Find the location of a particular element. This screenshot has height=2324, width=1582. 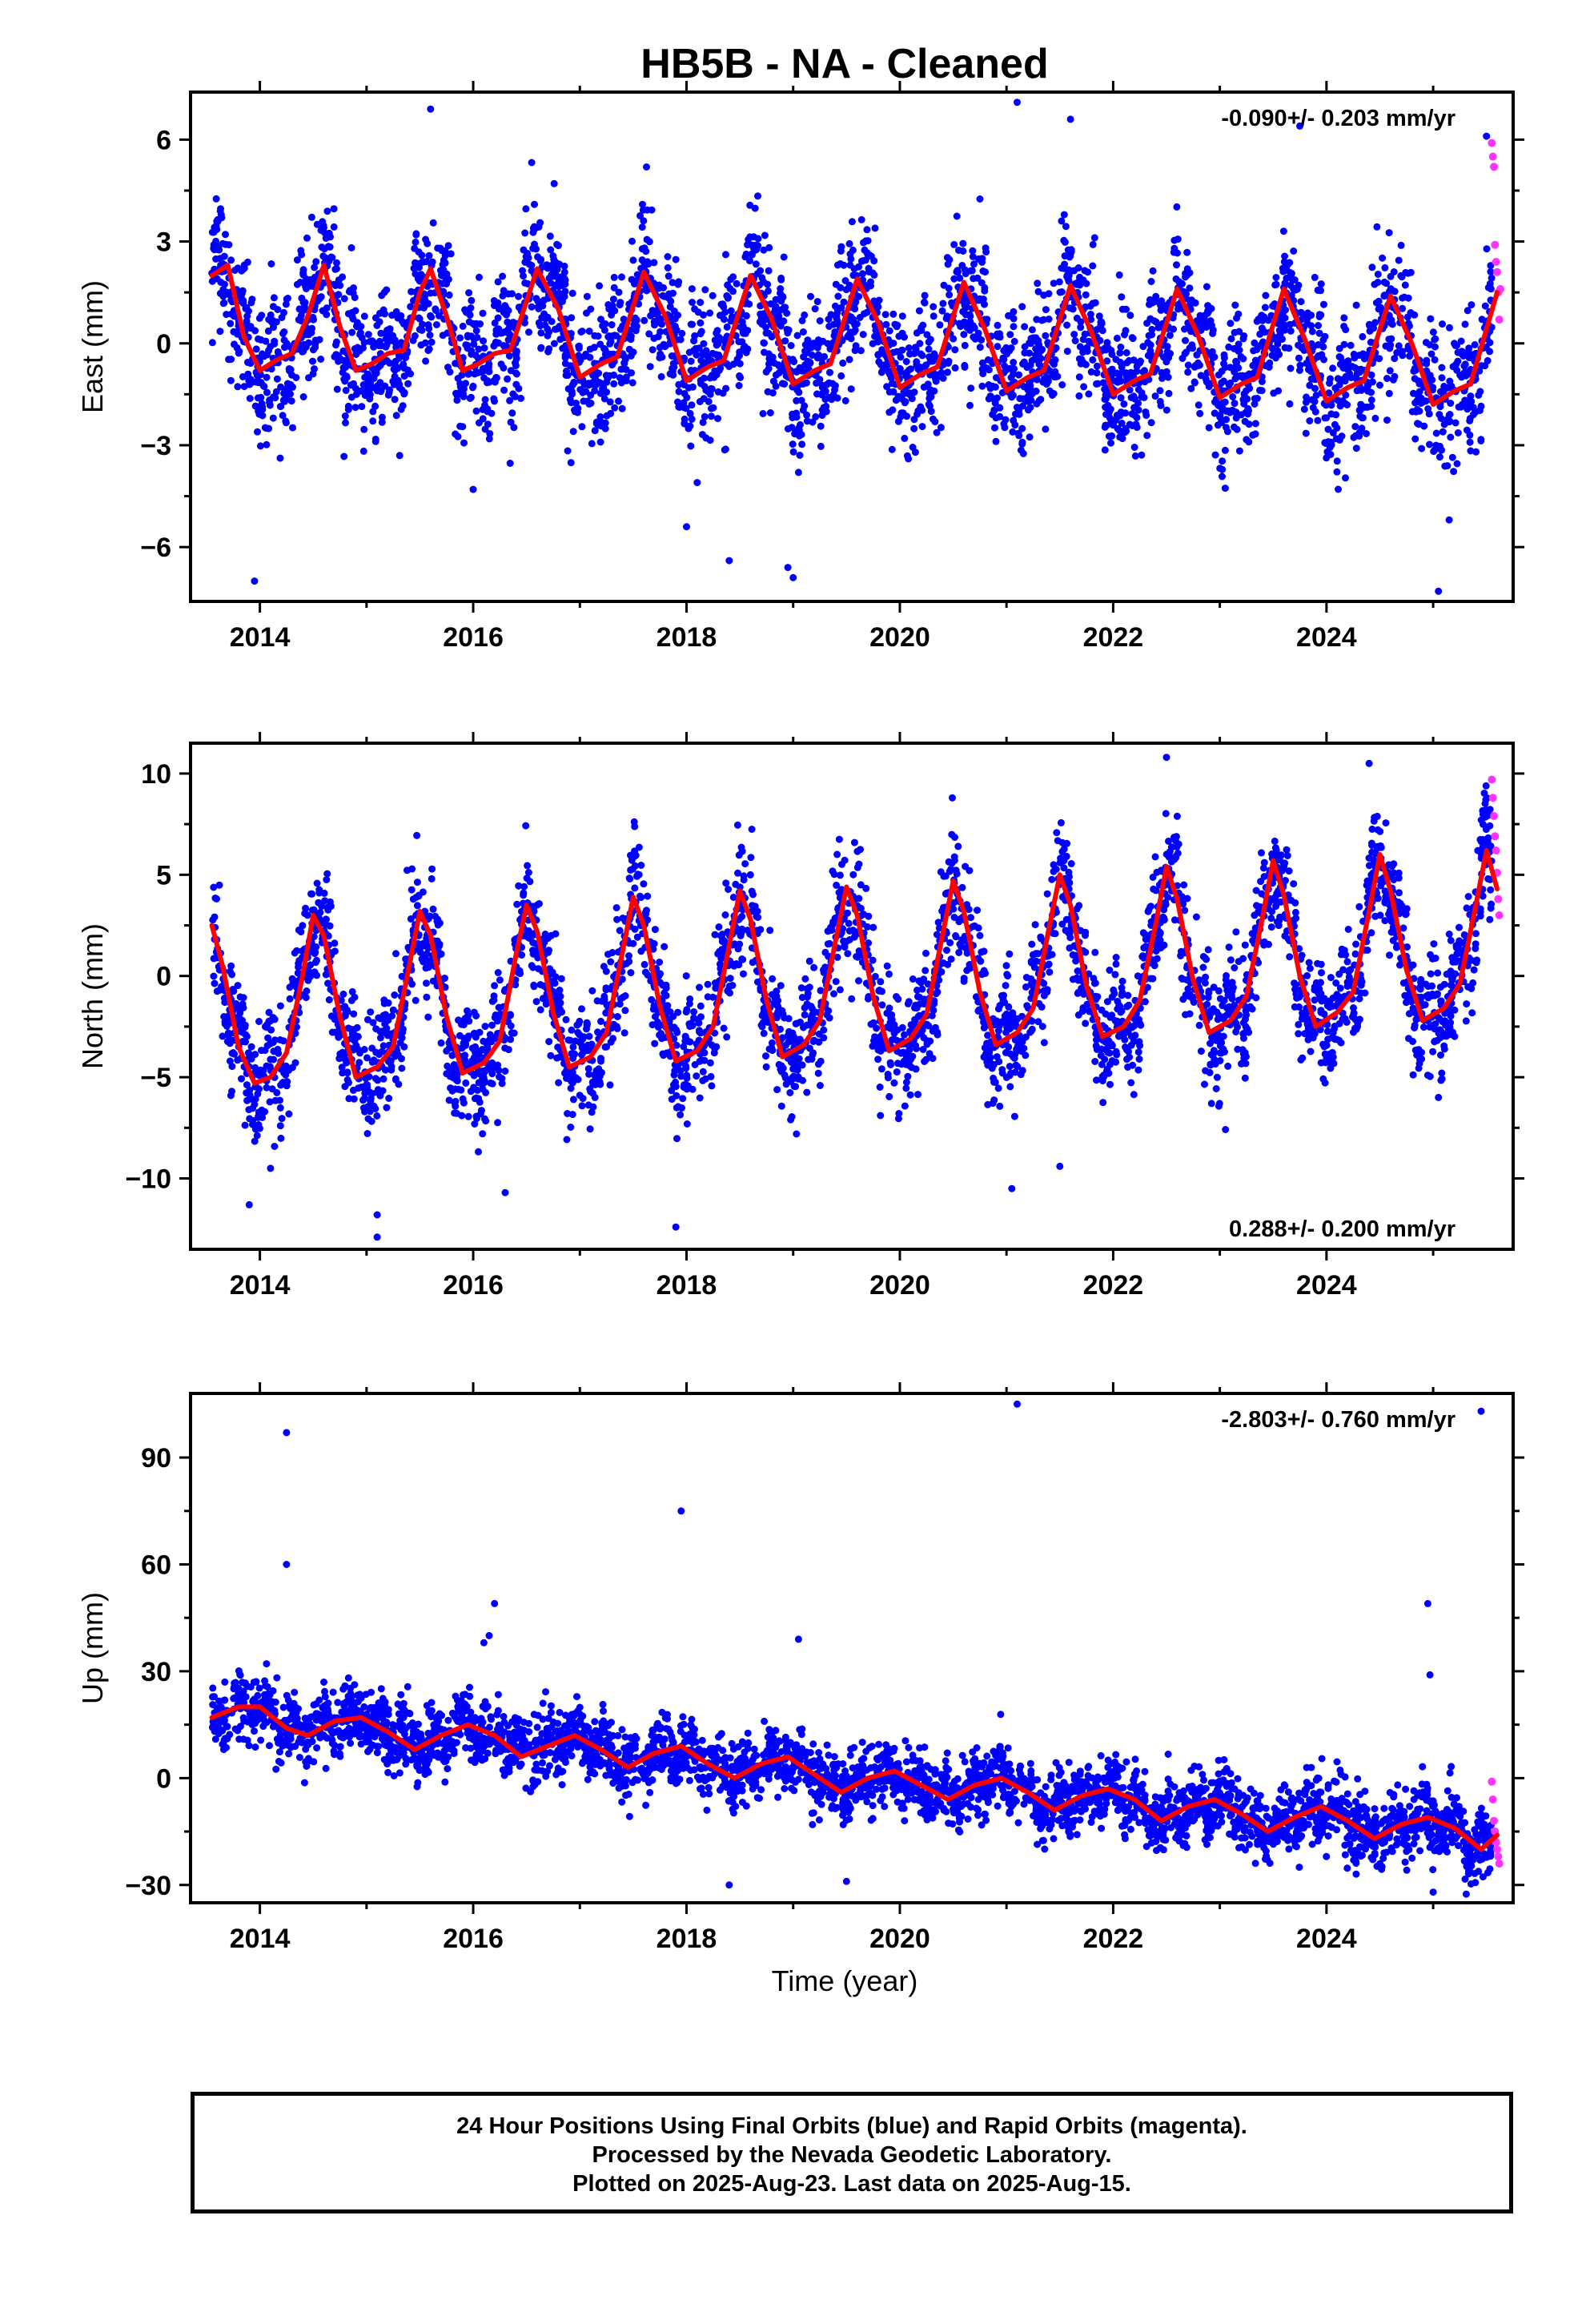

up-xtick-label: 2016 is located at coordinates (473, 1939).